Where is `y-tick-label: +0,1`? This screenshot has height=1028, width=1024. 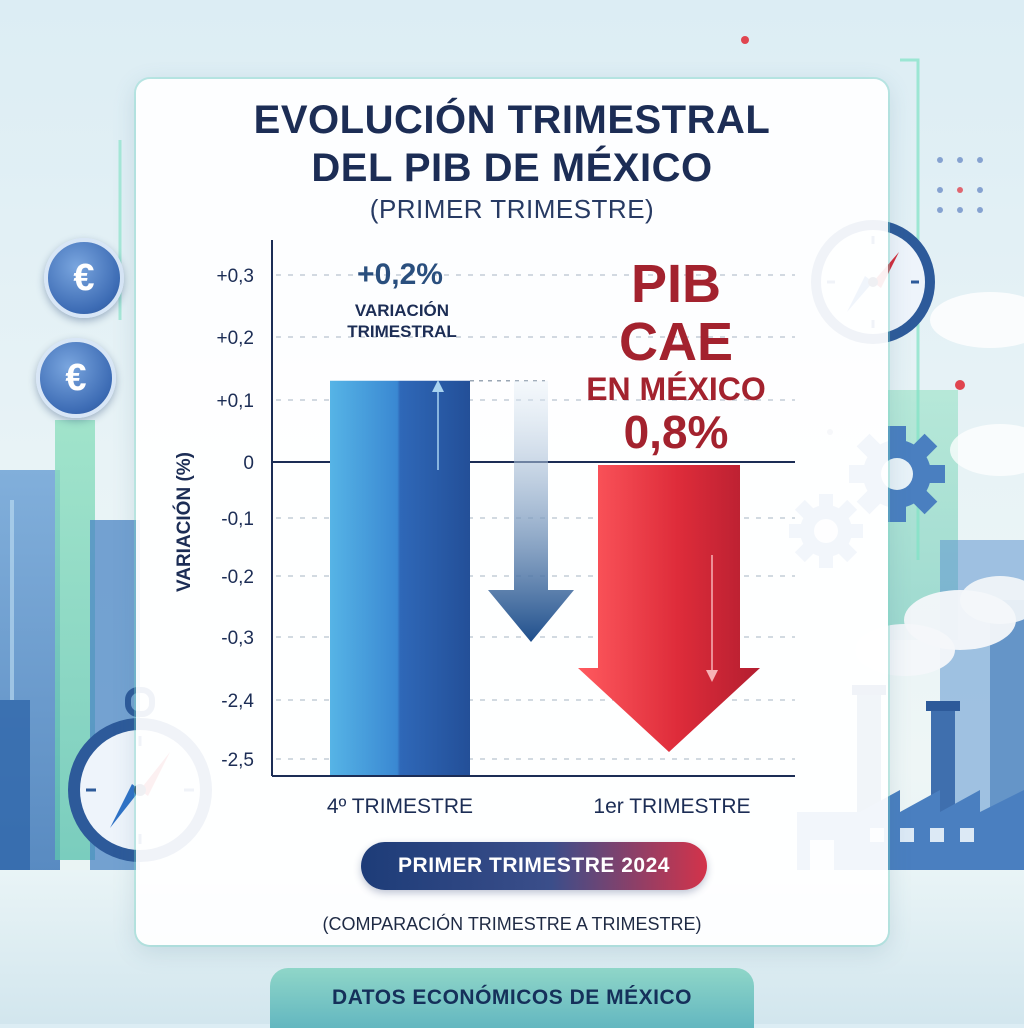
y-tick-label: +0,1 is located at coordinates (235, 401).